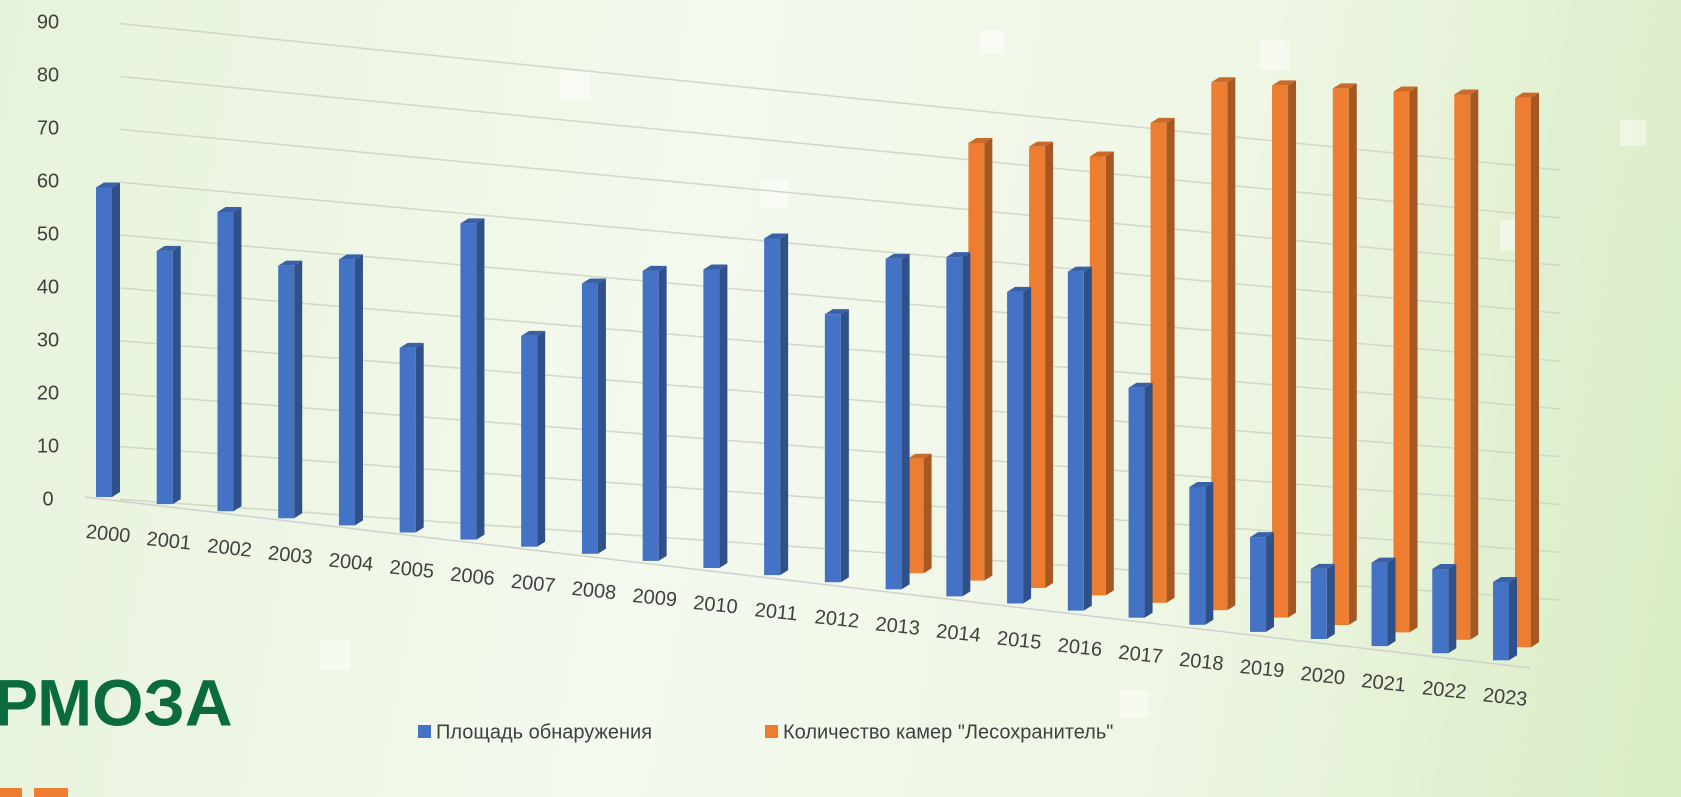  What do you see at coordinates (424, 731) in the screenshot?
I see `legend-swatch` at bounding box center [424, 731].